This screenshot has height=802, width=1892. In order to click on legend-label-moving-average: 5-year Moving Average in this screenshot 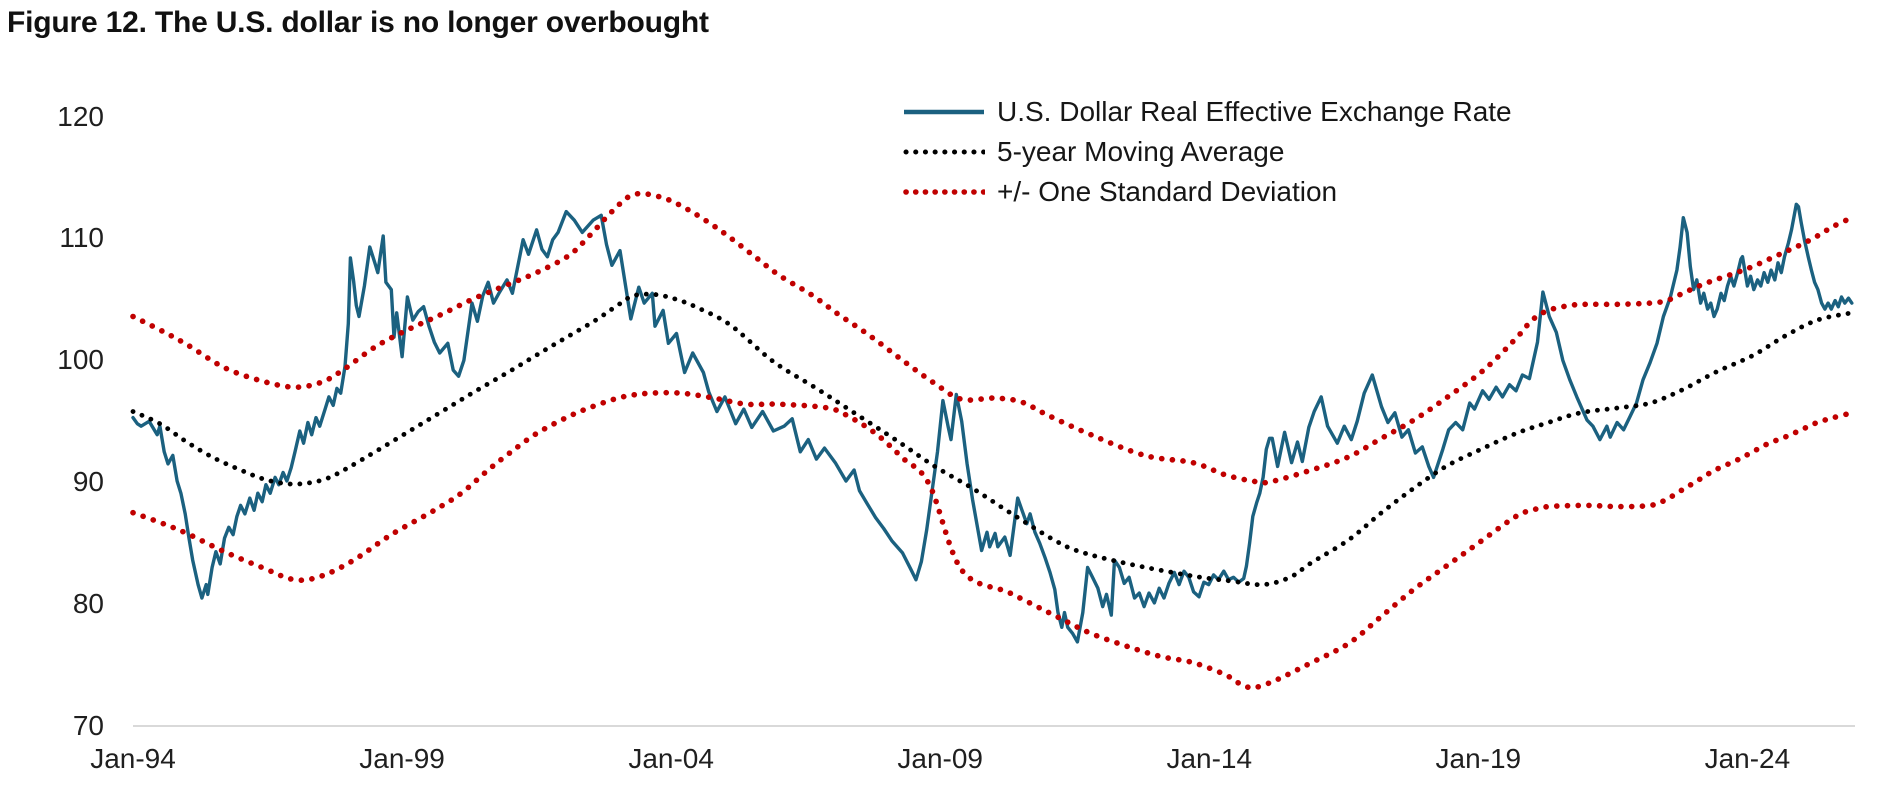, I will do `click(1141, 151)`.